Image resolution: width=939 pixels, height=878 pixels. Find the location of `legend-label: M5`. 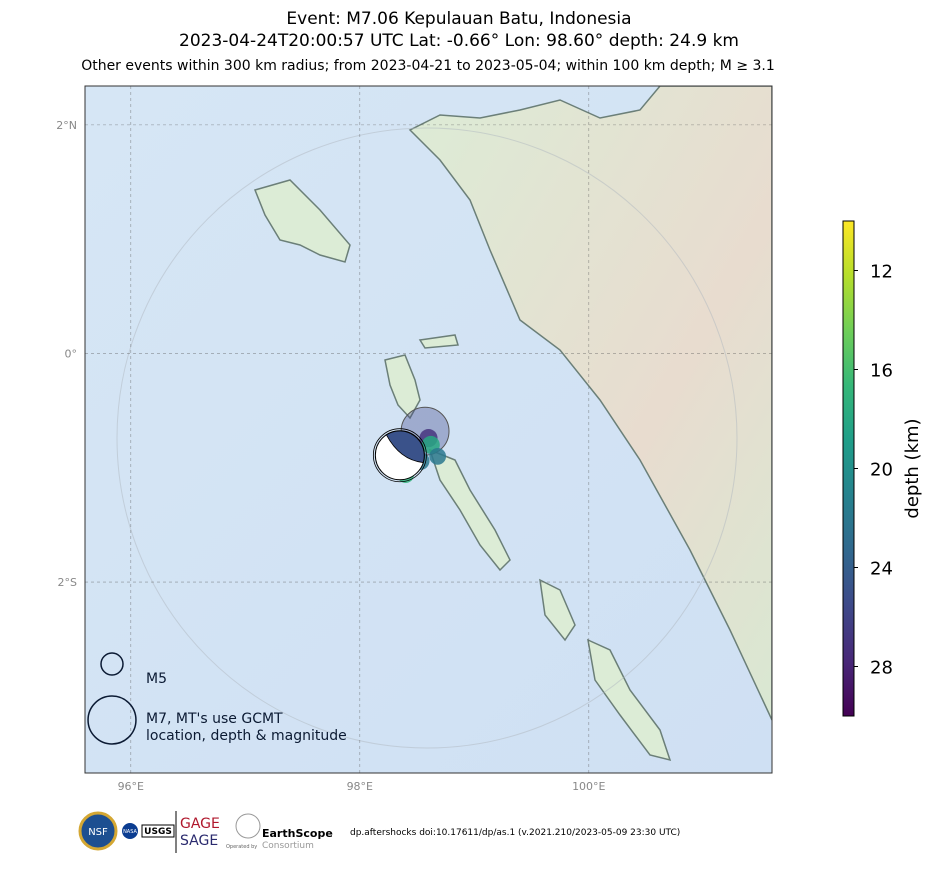

legend-label: M5 is located at coordinates (156, 679).